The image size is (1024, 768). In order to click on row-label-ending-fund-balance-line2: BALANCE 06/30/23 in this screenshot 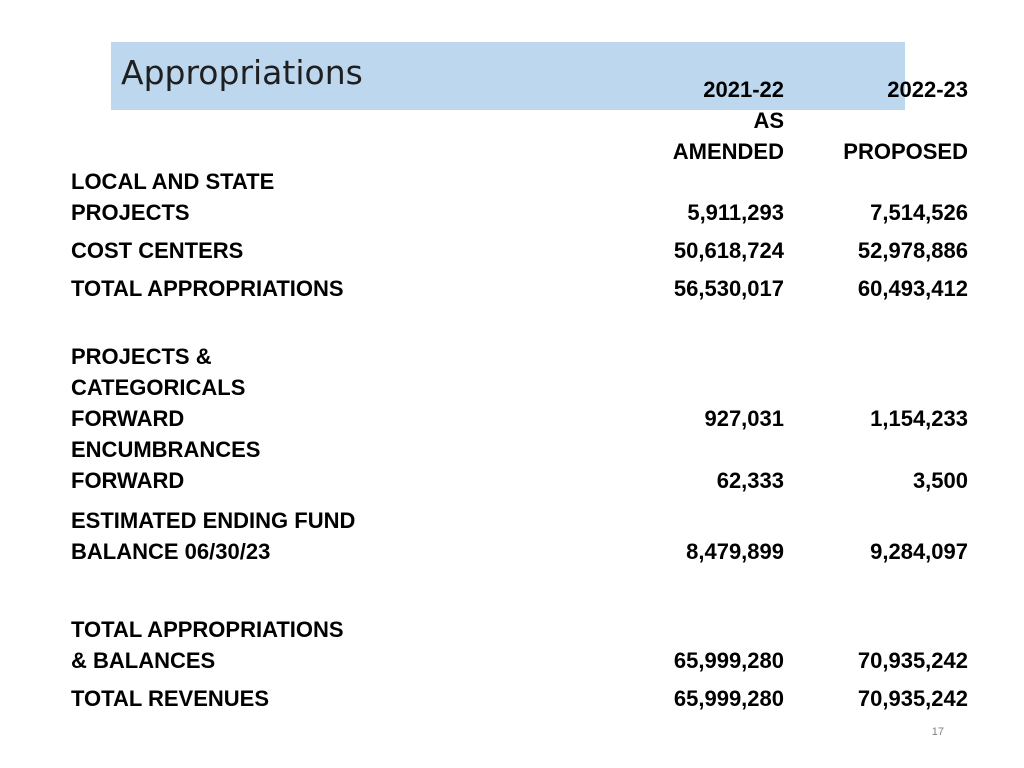, I will do `click(171, 551)`.